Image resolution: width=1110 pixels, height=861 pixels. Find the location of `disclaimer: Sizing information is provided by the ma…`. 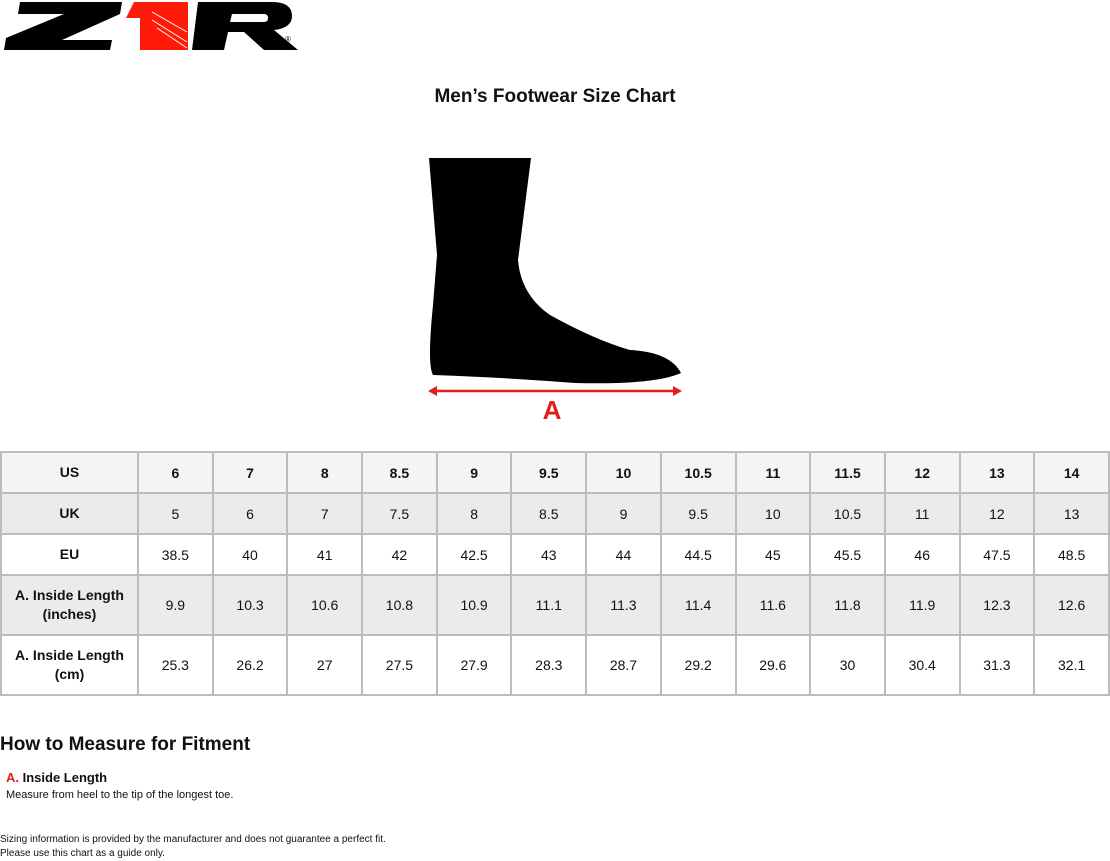

disclaimer: Sizing information is provided by the ma… is located at coordinates (193, 847).